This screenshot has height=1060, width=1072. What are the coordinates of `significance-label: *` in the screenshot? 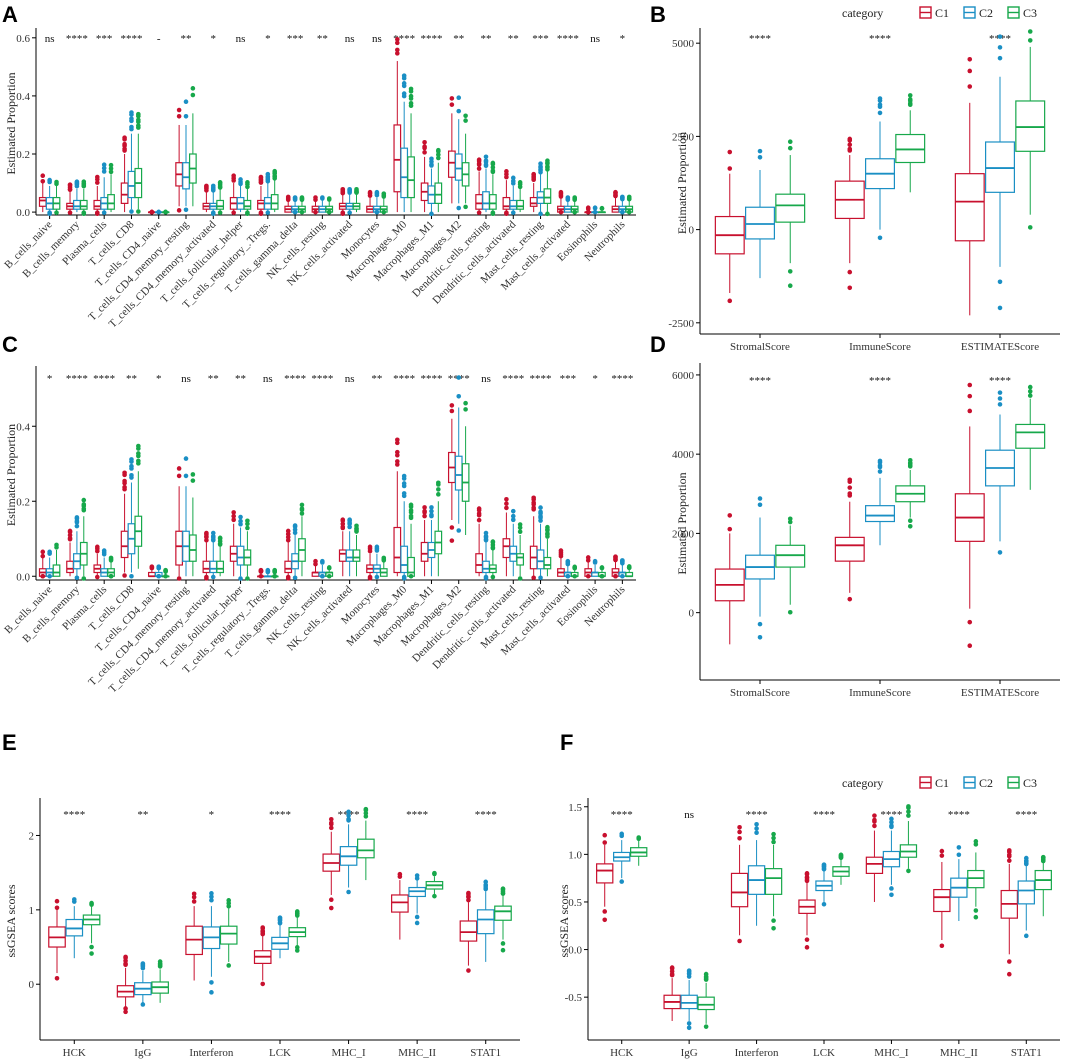 It's located at (212, 815).